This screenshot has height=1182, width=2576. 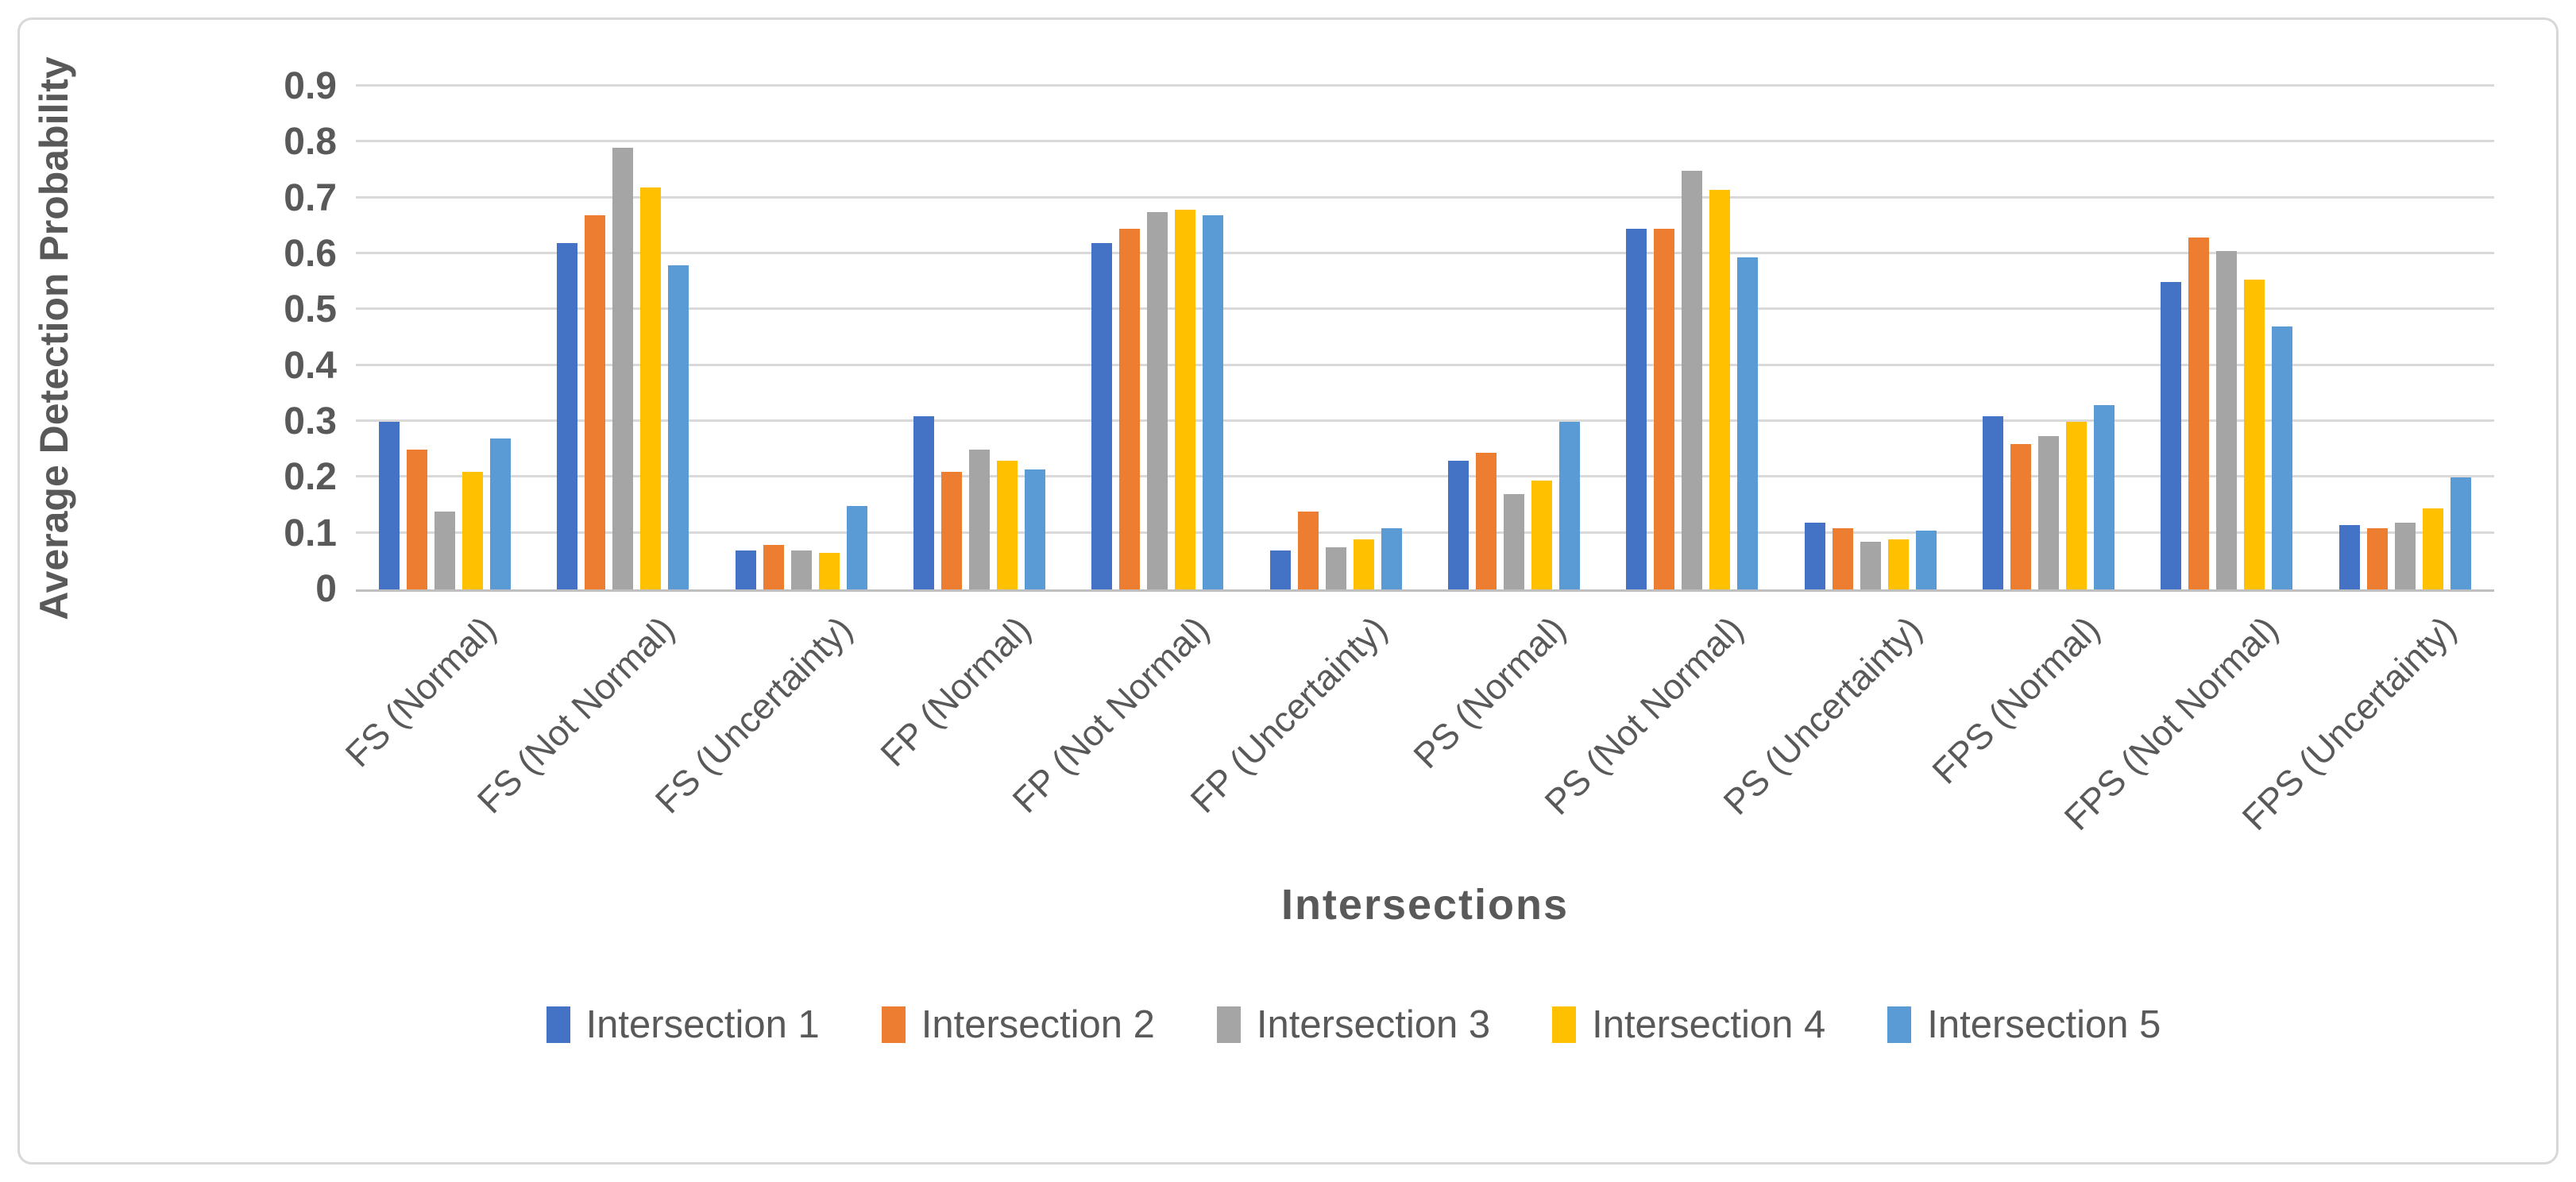 I want to click on legend-item: Intersection 1, so click(x=683, y=1024).